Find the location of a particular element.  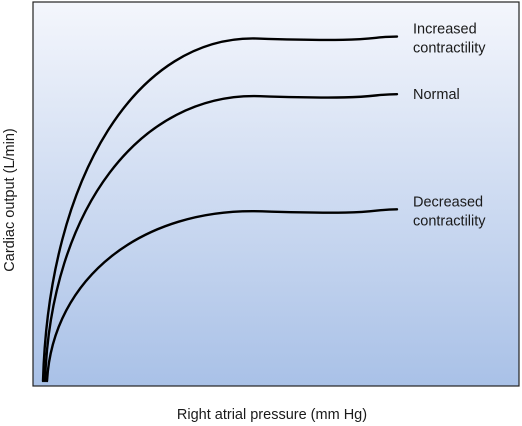

label-decreased-contractility-line-1: Decreased is located at coordinates (448, 202).